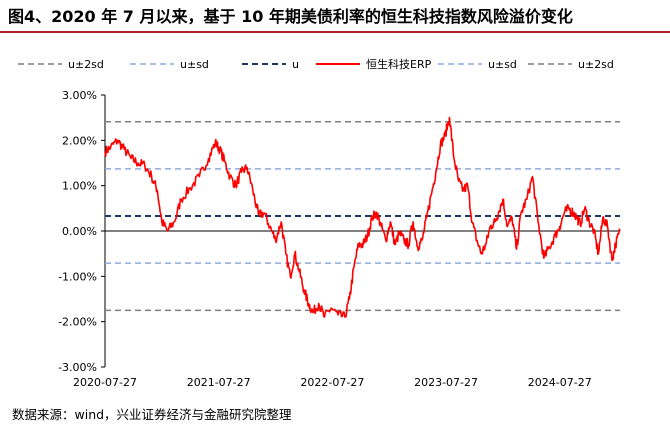 The image size is (670, 428). I want to click on legend-item-erp: 恒生科技ERP, so click(373, 64).